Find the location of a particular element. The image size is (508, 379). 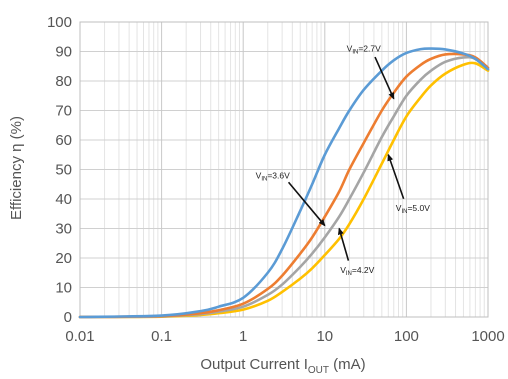

x-tick-label: 1 is located at coordinates (243, 336).